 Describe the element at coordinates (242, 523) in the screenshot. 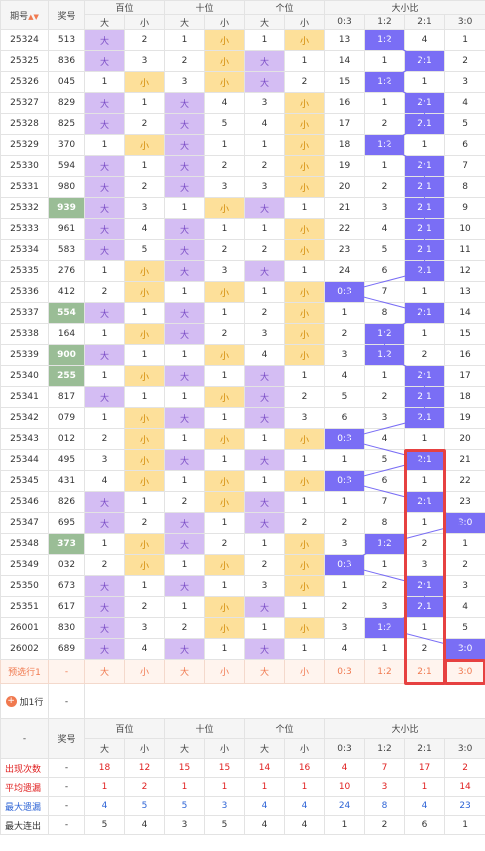

I see `table-row: 25347 695 大 2 大 1 大 2 2 8 1 3:0` at that location.